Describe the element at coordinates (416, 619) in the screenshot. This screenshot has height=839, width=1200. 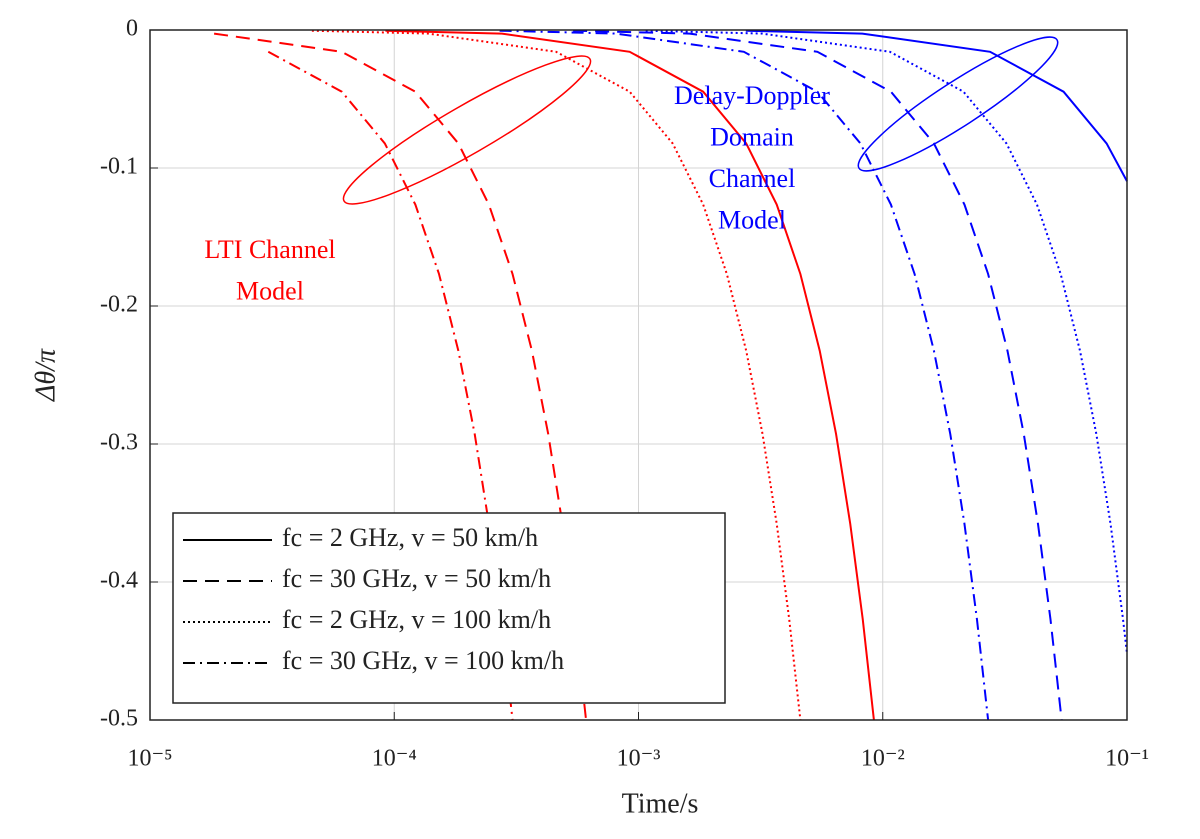
I see `legend-label: fc = 2 GHz, v = 100 km/h` at that location.